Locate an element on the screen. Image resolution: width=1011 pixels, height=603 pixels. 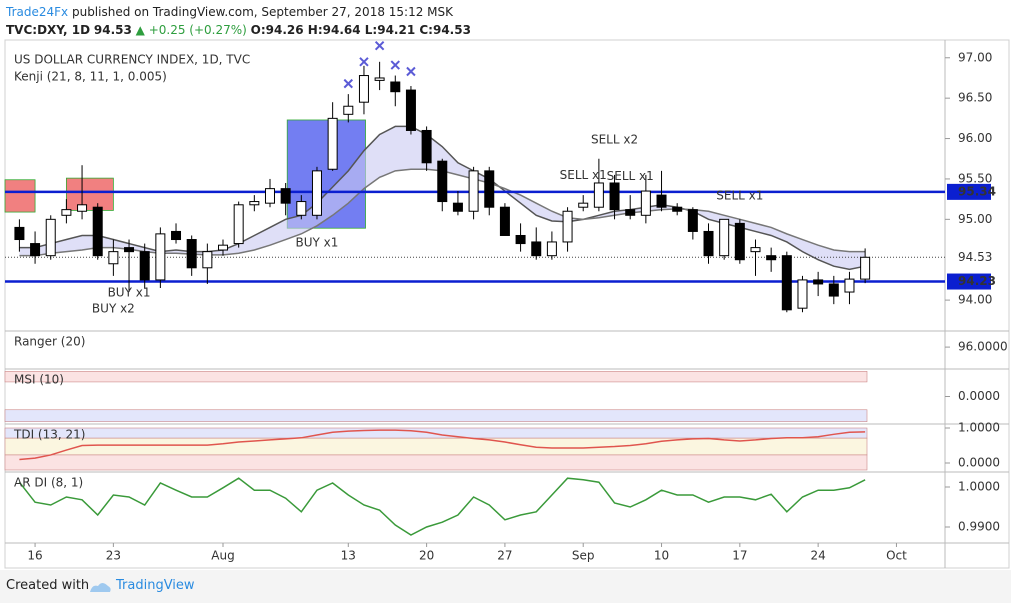
last: 94.53 is located at coordinates (112, 30).